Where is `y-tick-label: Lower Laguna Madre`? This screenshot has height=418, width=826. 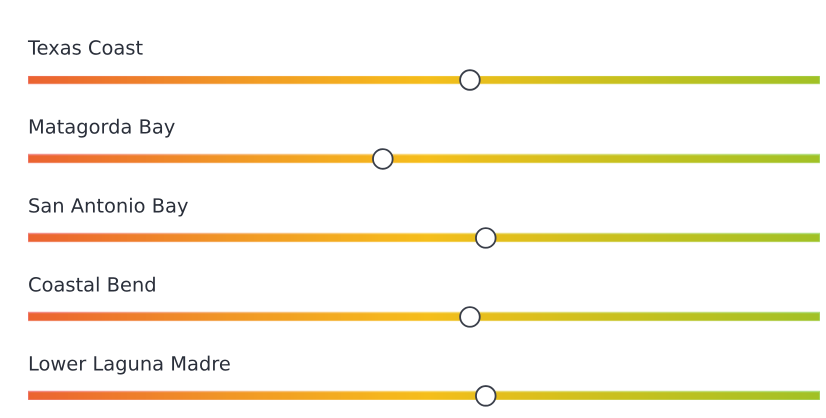
y-tick-label: Lower Laguna Madre is located at coordinates (130, 365).